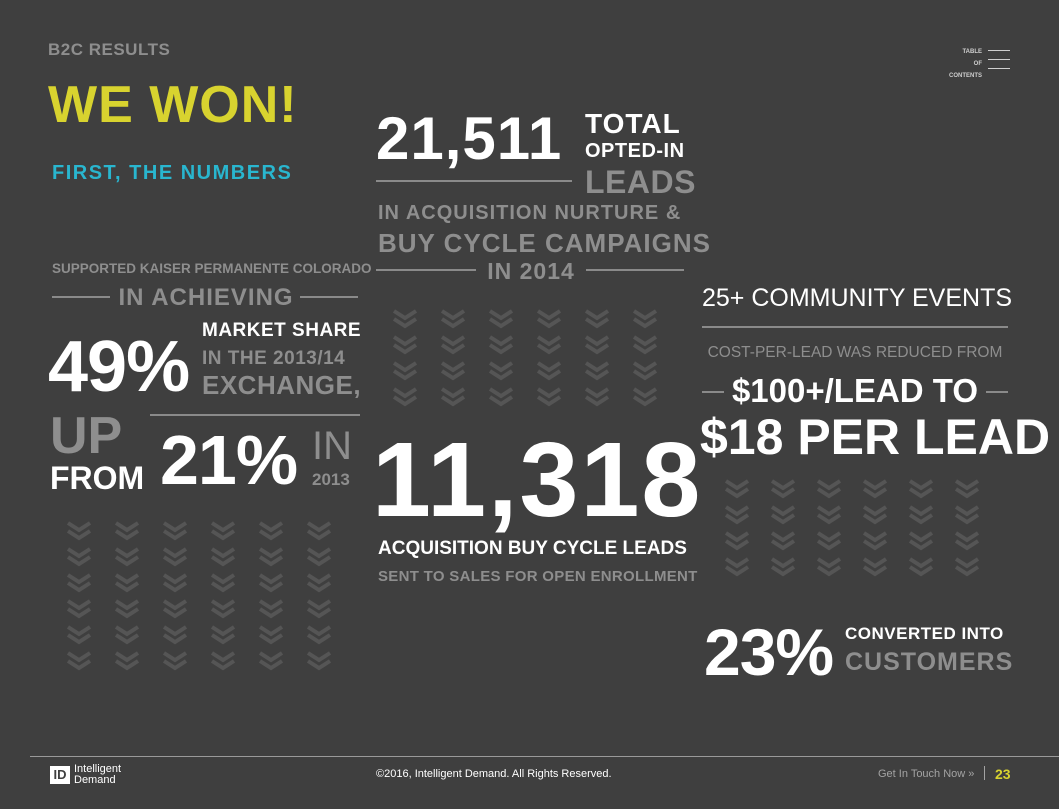 This screenshot has height=809, width=1059. Describe the element at coordinates (1003, 774) in the screenshot. I see `page-number: 23` at that location.